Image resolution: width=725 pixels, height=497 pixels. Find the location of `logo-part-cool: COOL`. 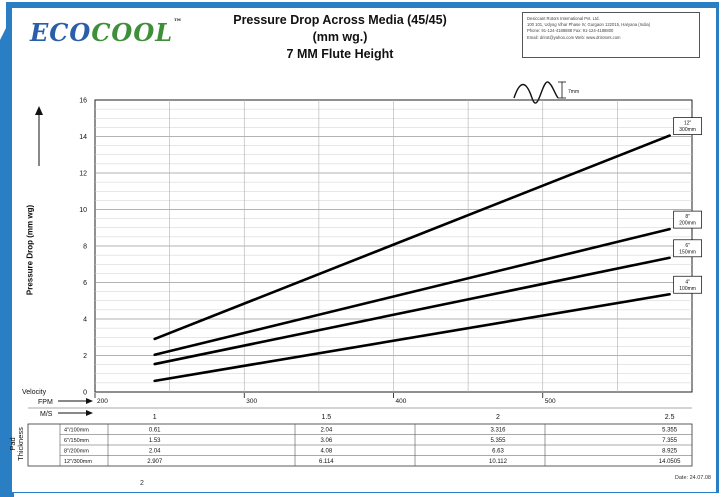

logo-part-cool: COOL is located at coordinates (132, 32).